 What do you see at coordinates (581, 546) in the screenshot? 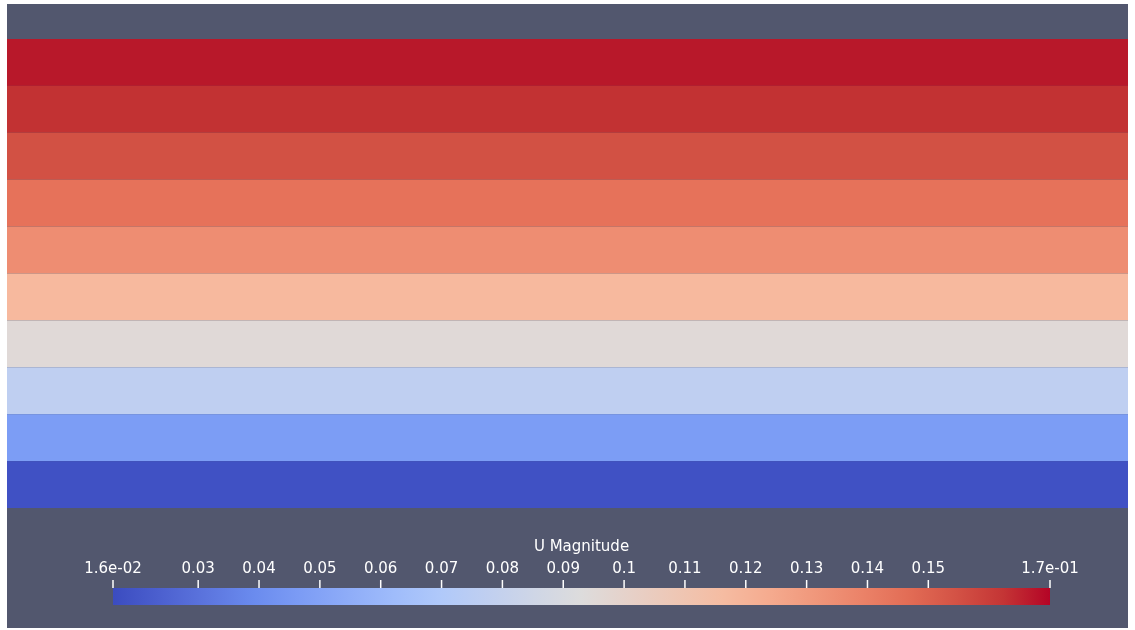
I see `color-bar-title: U Magnitude` at bounding box center [581, 546].